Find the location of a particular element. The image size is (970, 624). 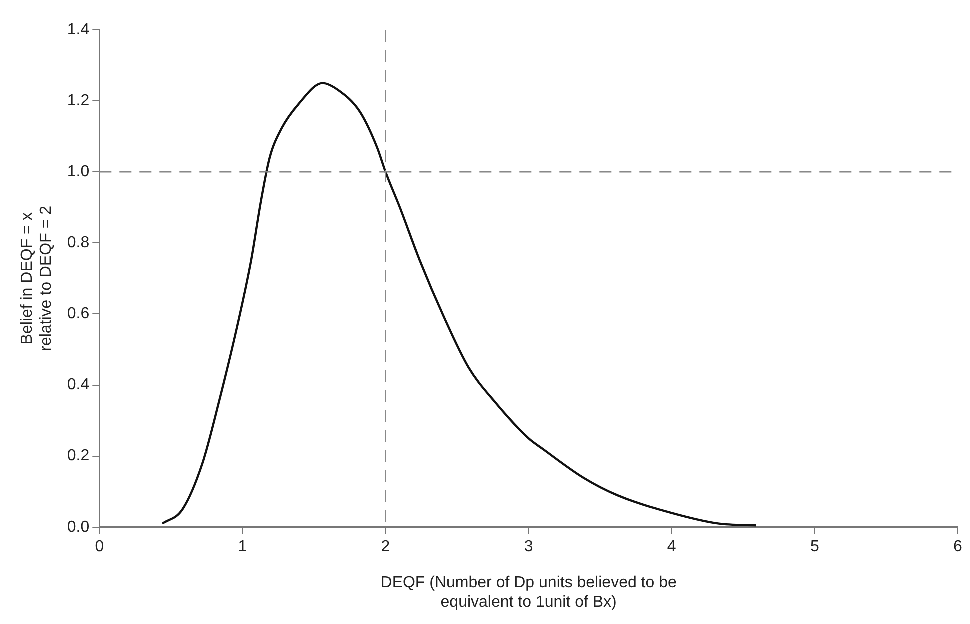

y-tick-label: 1.4 is located at coordinates (78, 29).